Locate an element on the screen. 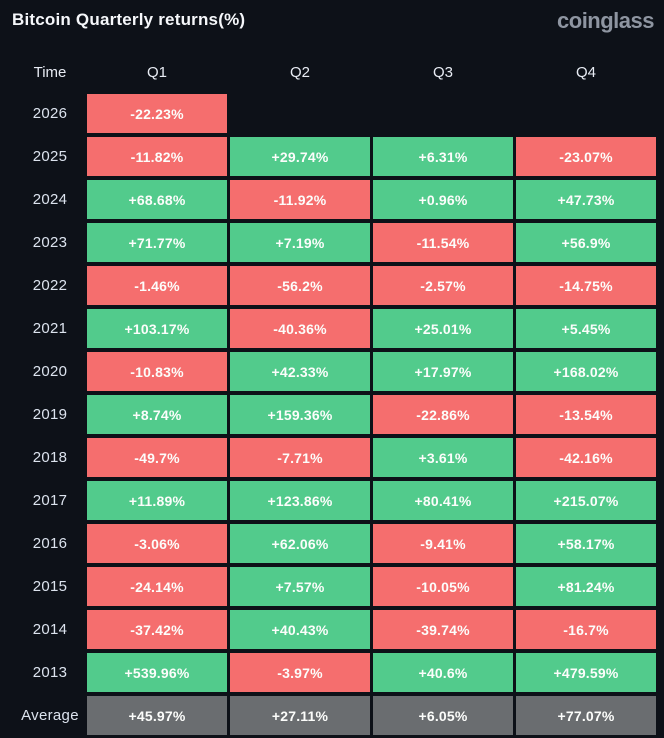  row-label: Average is located at coordinates (50, 715).